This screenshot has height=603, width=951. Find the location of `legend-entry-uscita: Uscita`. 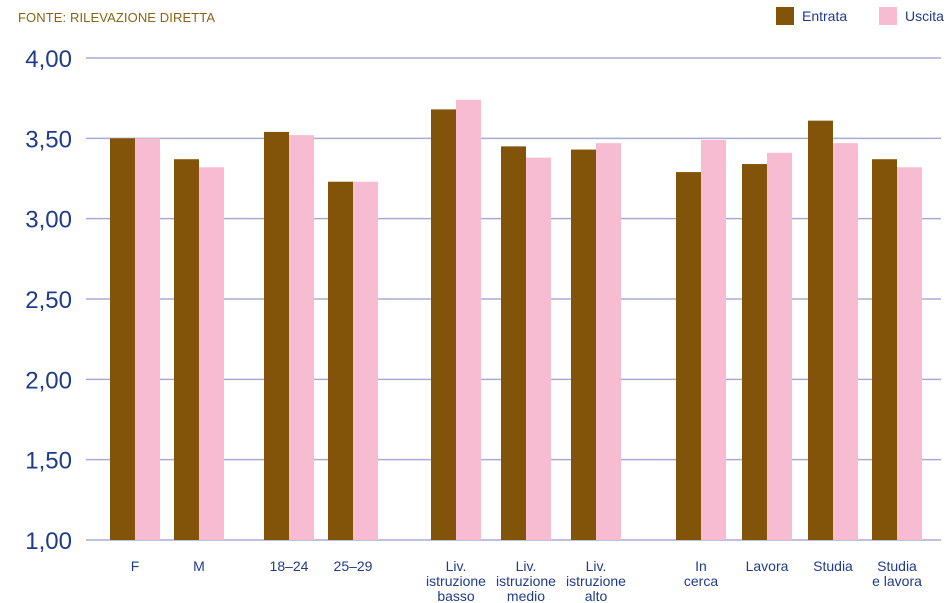

legend-entry-uscita: Uscita is located at coordinates (911, 16).